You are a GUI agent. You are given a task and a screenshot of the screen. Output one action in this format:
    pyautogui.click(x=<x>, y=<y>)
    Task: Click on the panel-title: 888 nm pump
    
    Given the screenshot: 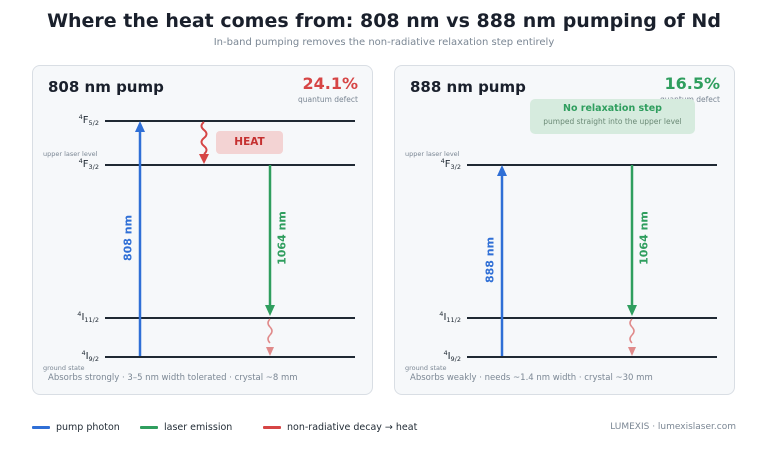 What is the action you would take?
    pyautogui.click(x=468, y=87)
    